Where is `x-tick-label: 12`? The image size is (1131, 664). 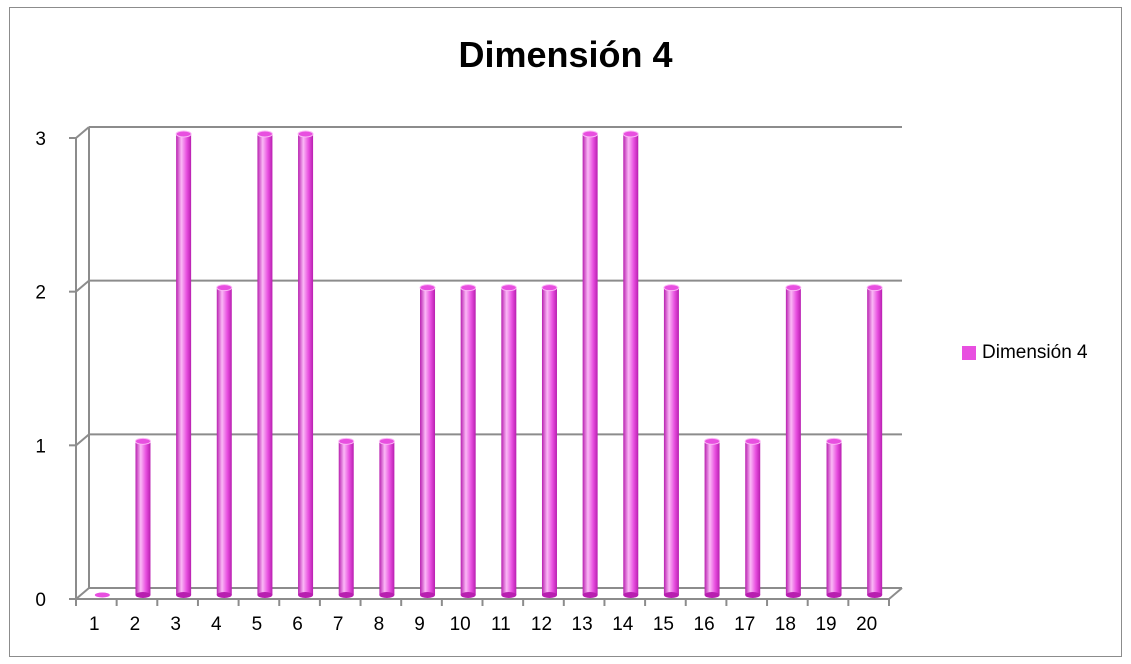 x-tick-label: 12 is located at coordinates (541, 624).